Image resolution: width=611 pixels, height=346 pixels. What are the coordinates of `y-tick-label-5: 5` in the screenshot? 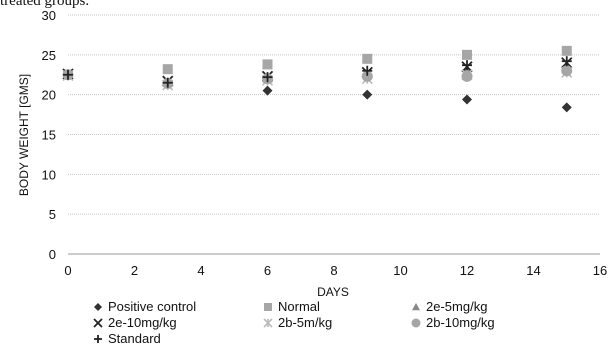 It's located at (52, 214).